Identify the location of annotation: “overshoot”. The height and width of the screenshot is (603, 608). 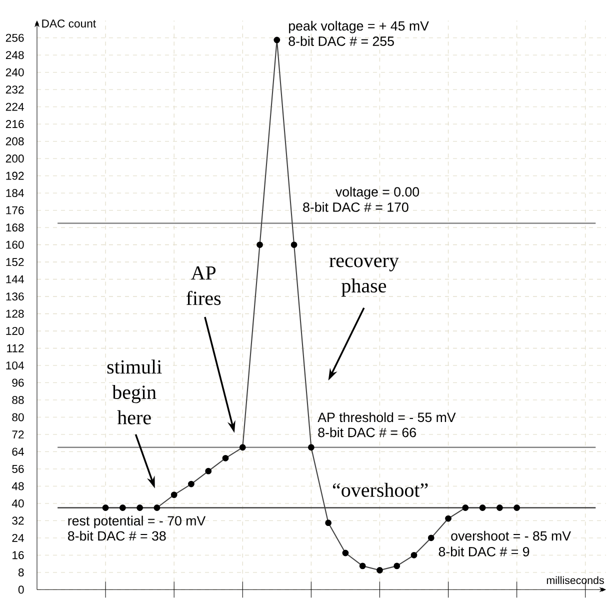
(380, 489).